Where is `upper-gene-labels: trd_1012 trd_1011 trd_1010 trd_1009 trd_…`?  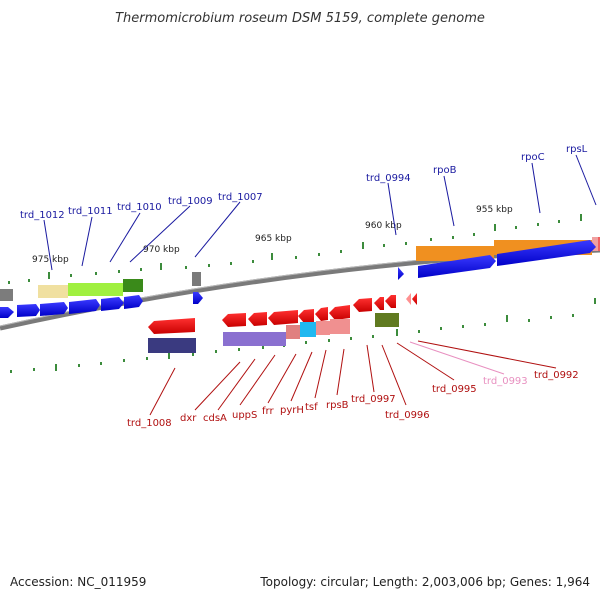 upper-gene-labels: trd_1012 trd_1011 trd_1010 trd_1009 trd_… is located at coordinates (304, 182).